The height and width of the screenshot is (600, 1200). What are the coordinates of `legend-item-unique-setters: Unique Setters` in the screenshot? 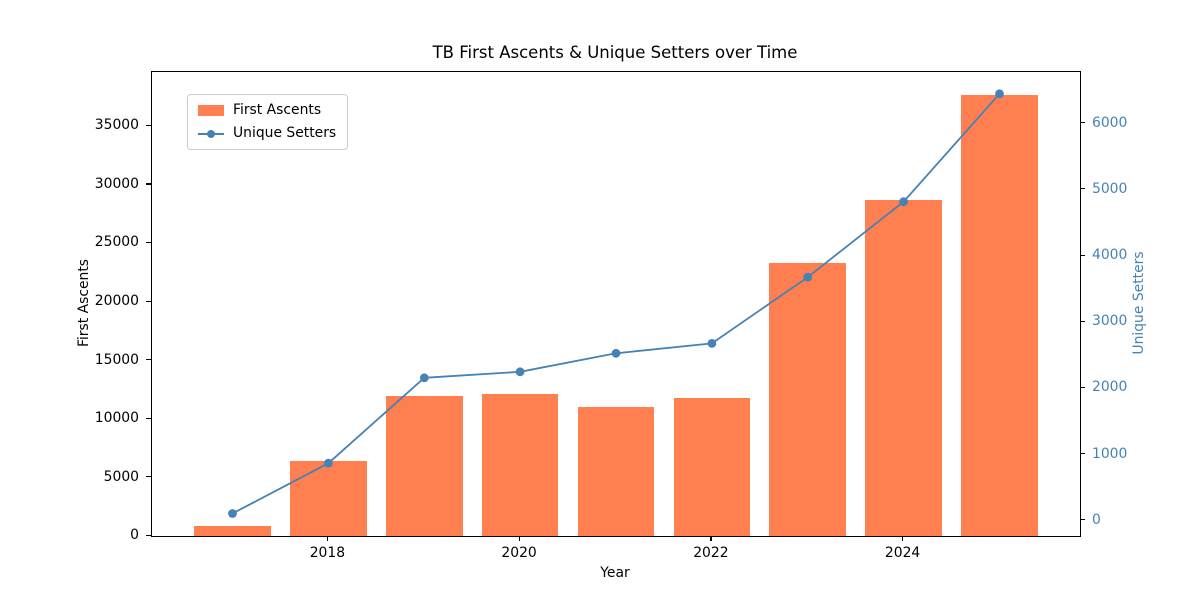 It's located at (267, 133).